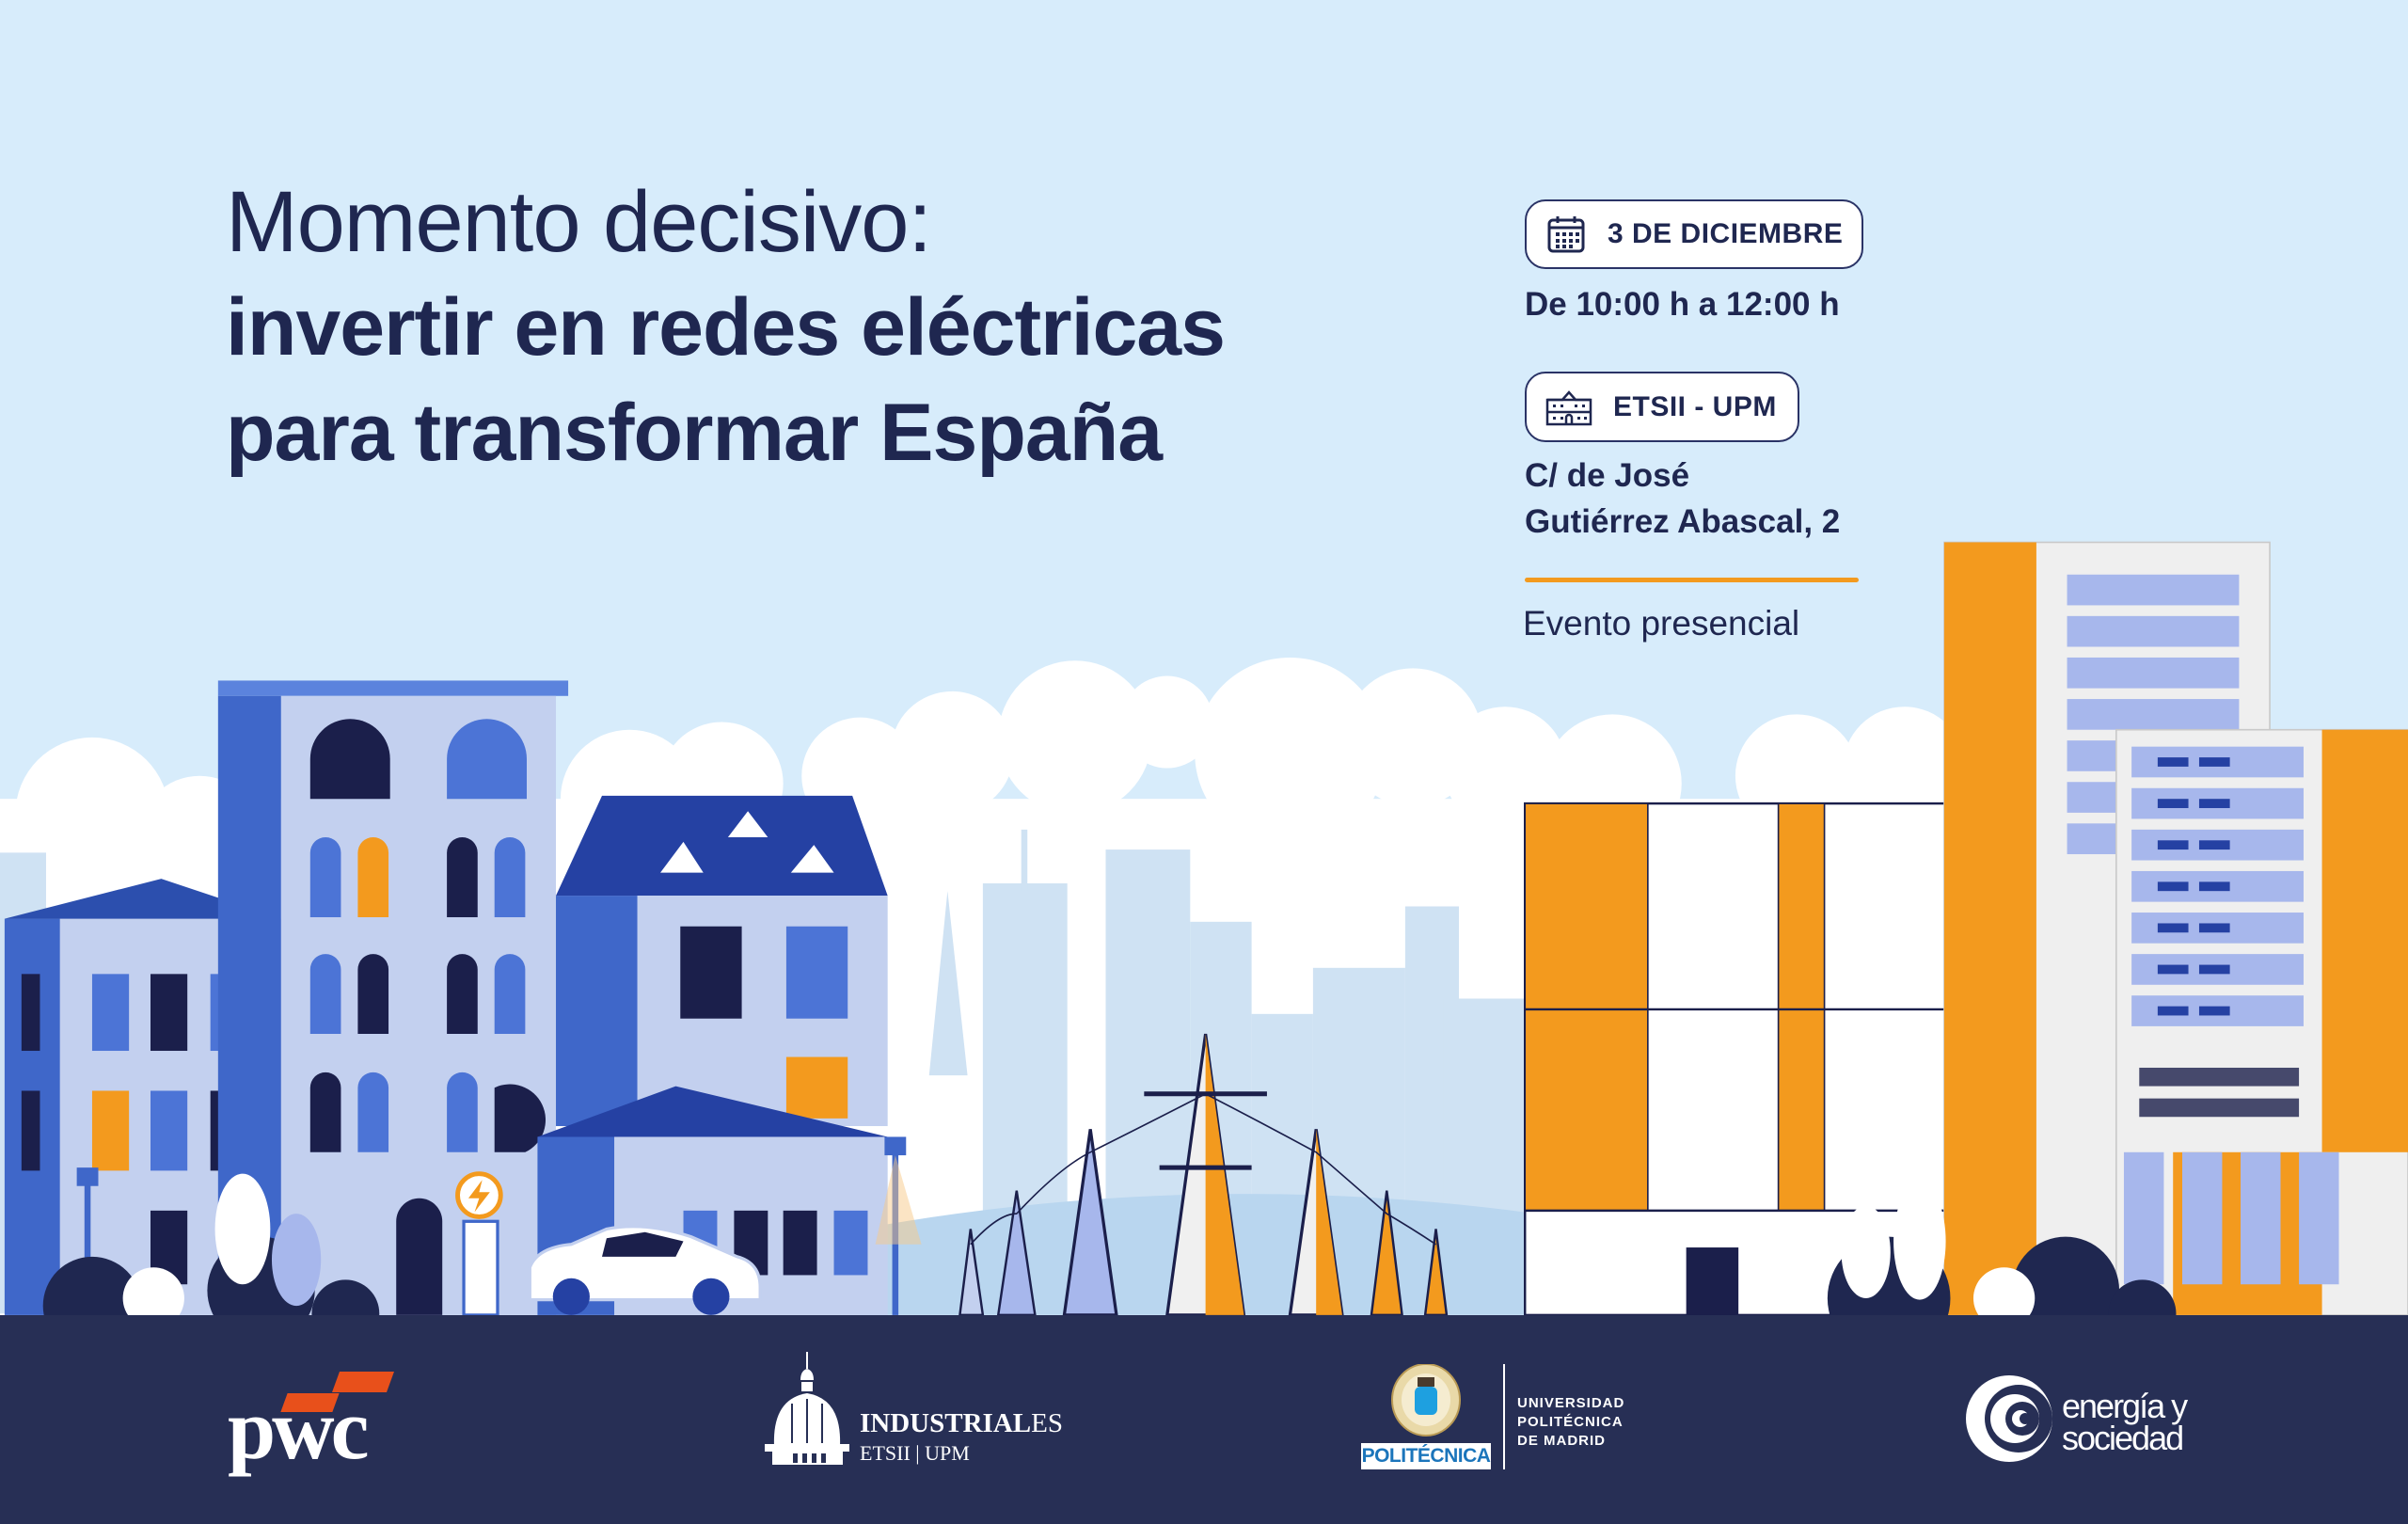 This screenshot has width=2408, height=1524. What do you see at coordinates (393, 998) in the screenshot?
I see `building-tall` at bounding box center [393, 998].